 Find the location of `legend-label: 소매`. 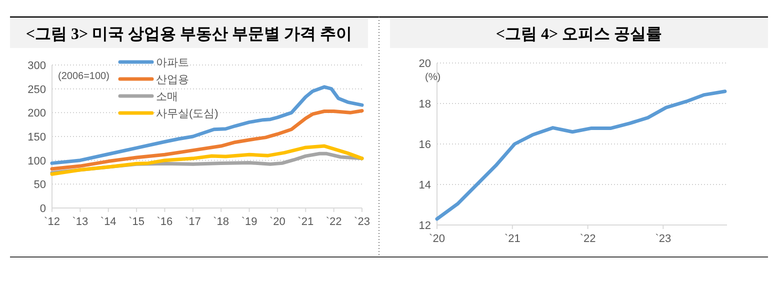

legend-label: 소매 is located at coordinates (167, 97).